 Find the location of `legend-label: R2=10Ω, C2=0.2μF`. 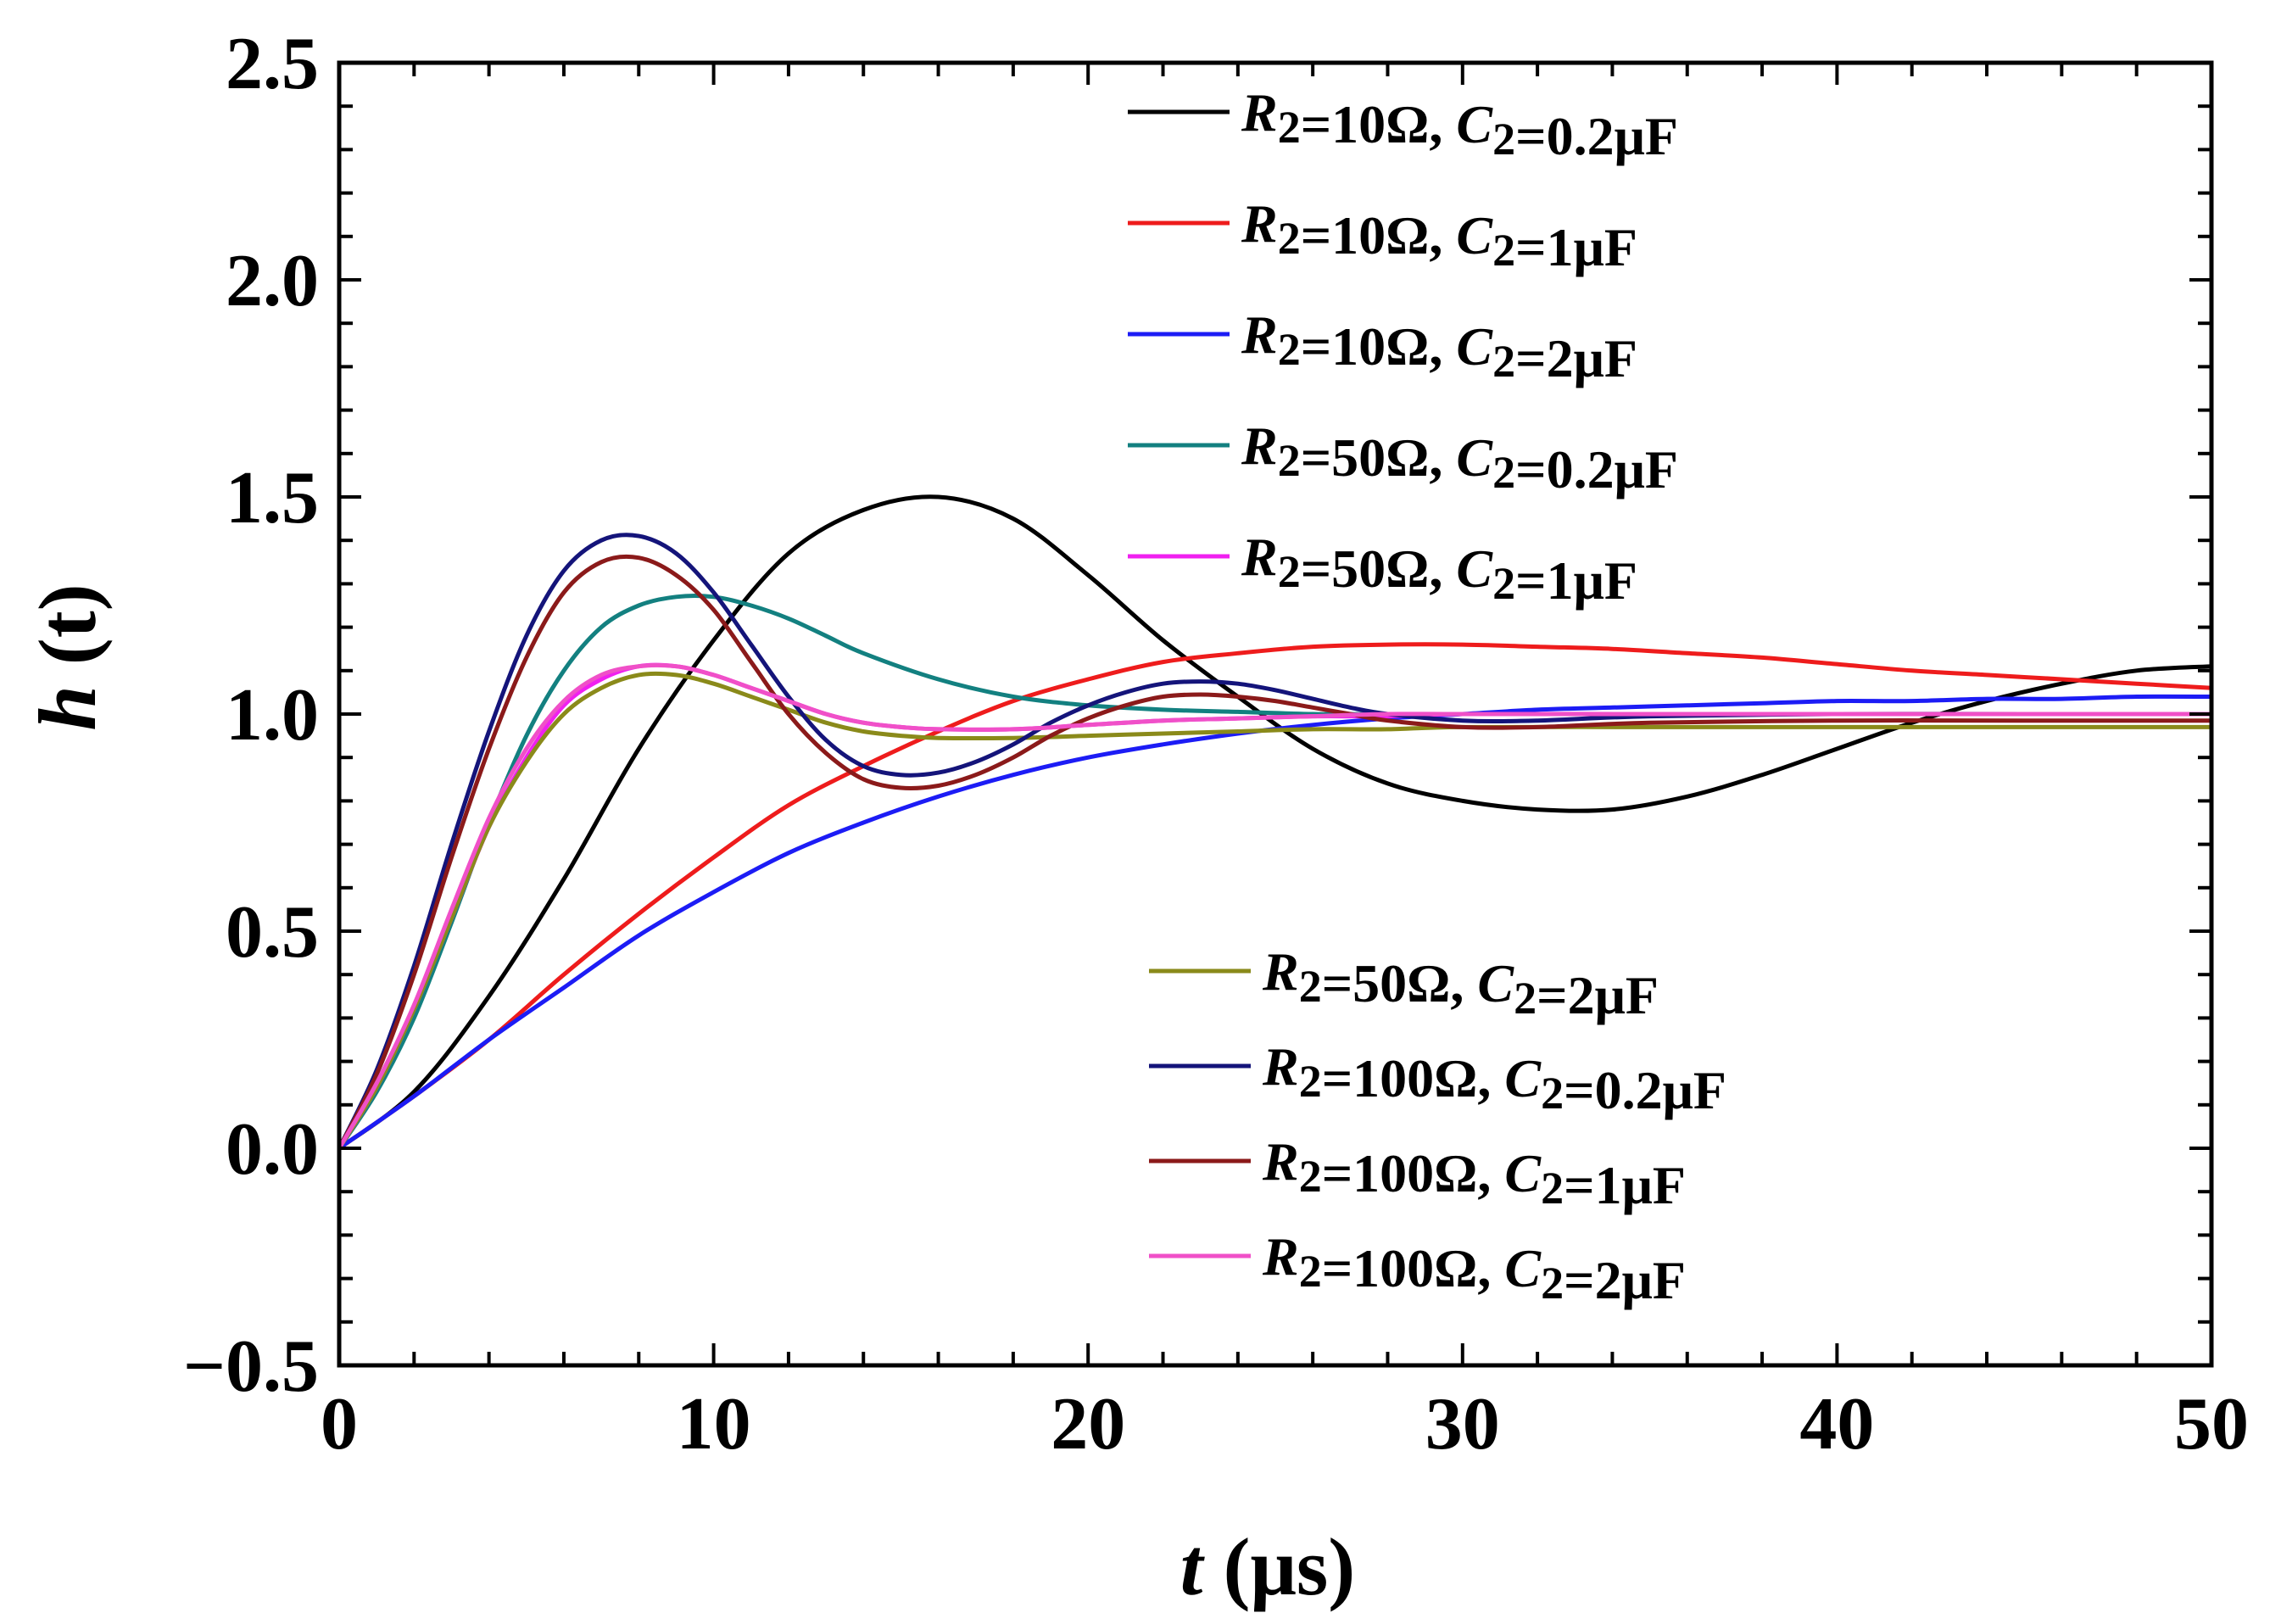

legend-label: R2=10Ω, C2=0.2μF is located at coordinates (1459, 124).